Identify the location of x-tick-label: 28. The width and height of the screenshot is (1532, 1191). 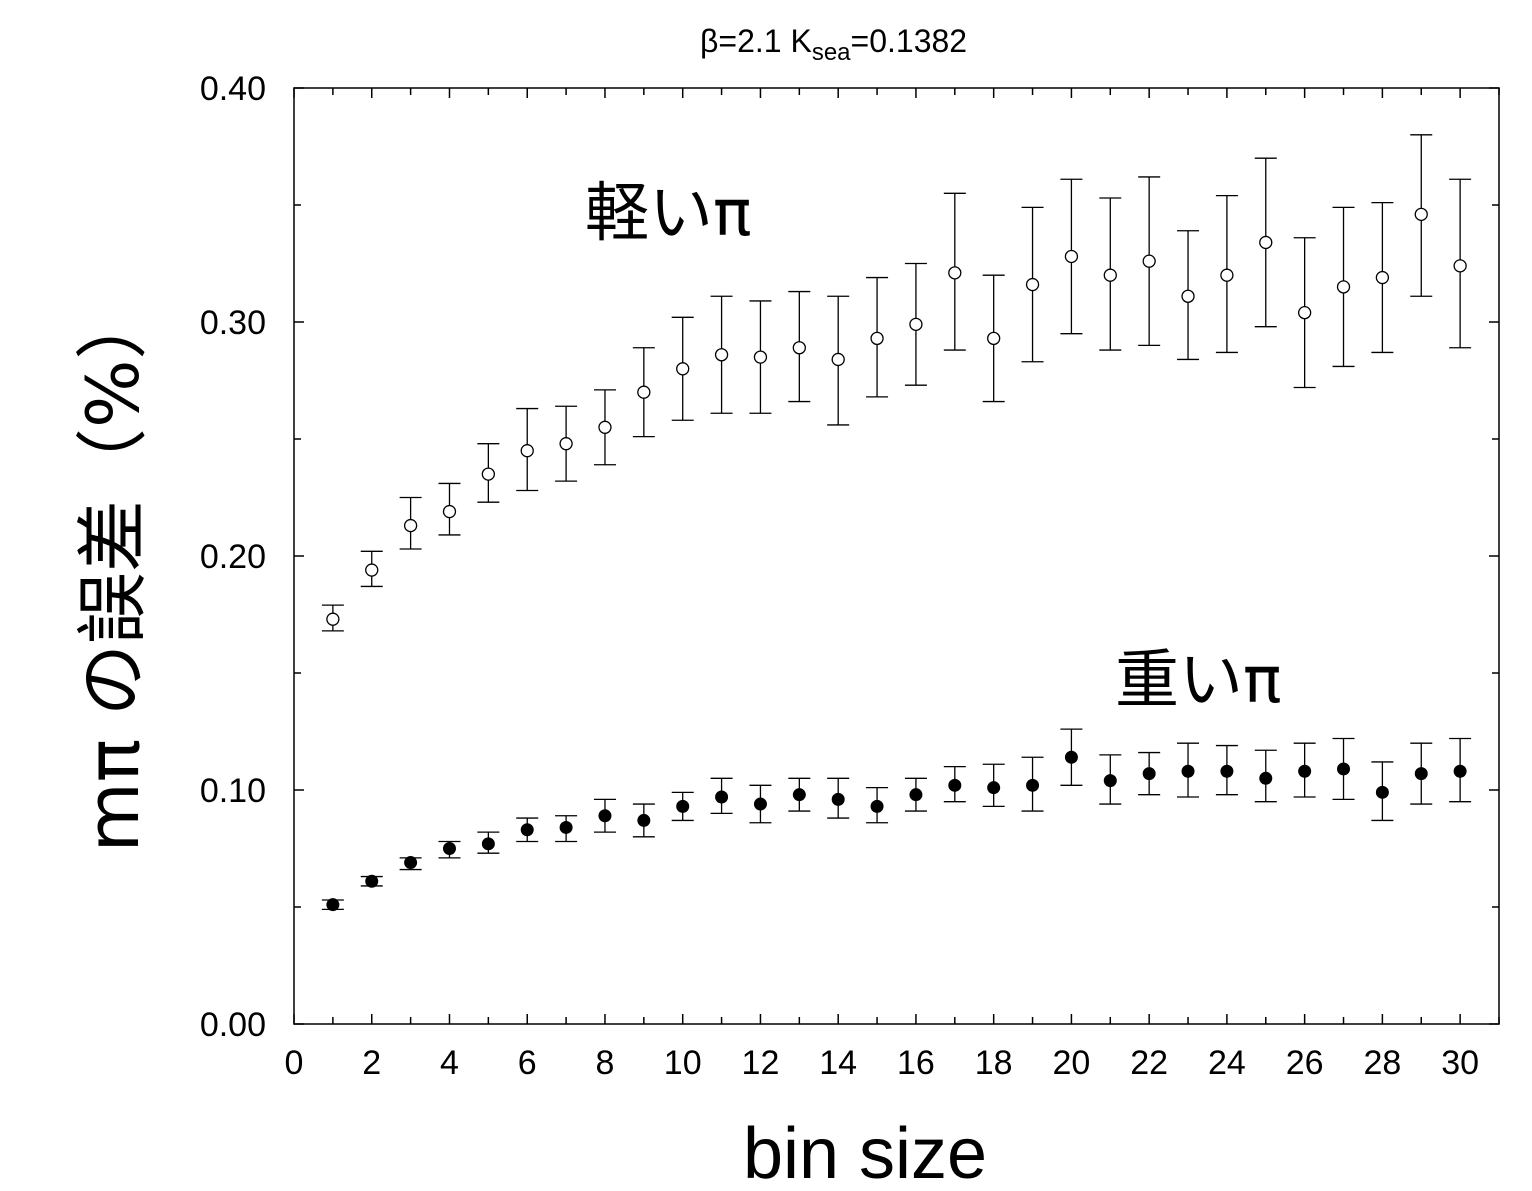
(1382, 1063).